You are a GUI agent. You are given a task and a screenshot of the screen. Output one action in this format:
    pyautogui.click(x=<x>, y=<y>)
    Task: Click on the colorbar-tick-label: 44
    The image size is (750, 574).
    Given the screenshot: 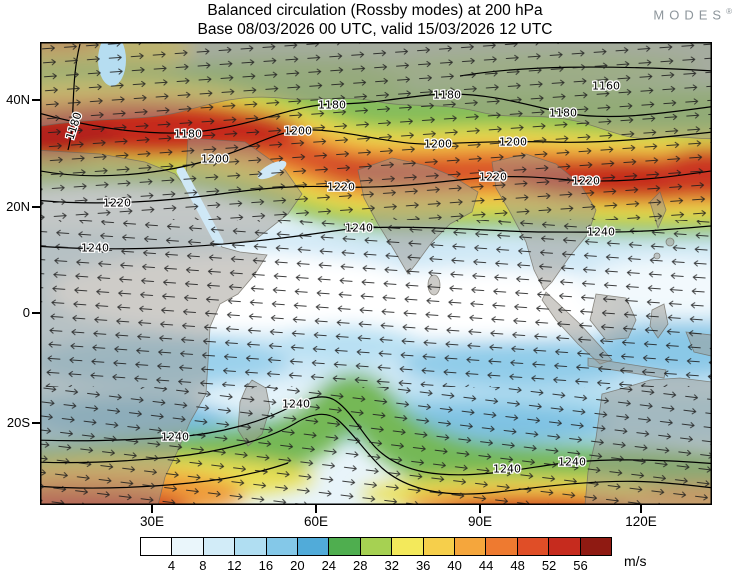 What is the action you would take?
    pyautogui.click(x=486, y=565)
    